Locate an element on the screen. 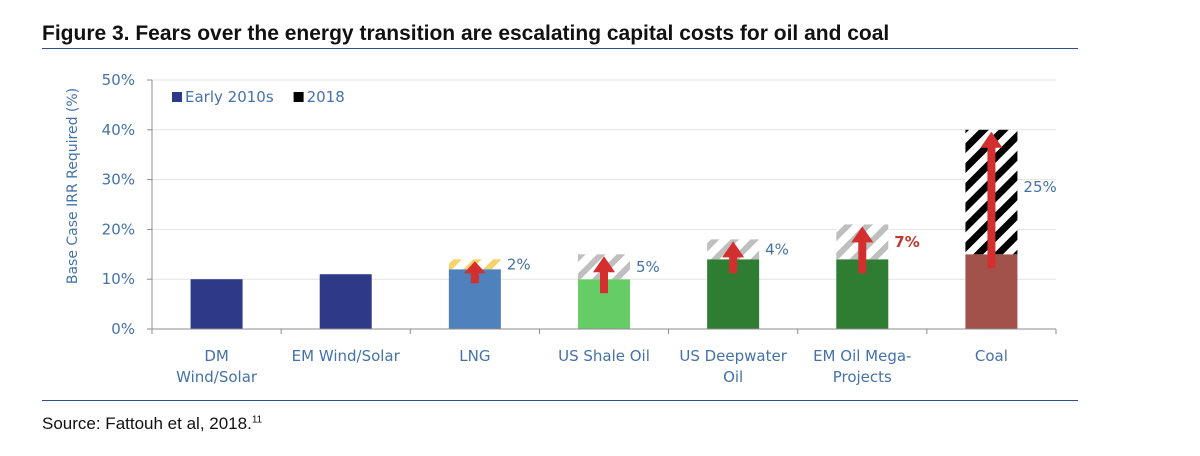  y-axis-label: Base Case IRR Required (%) is located at coordinates (73, 186).